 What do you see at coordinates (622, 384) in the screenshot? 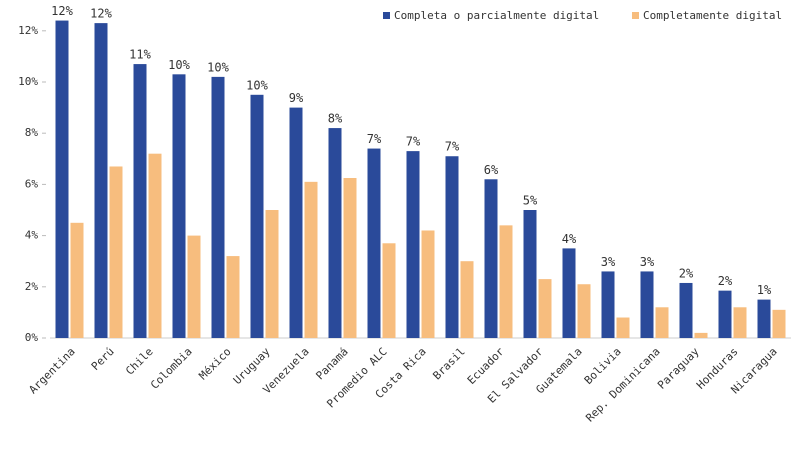
I see `x-tick-label: Rep. Dominicana` at bounding box center [622, 384].